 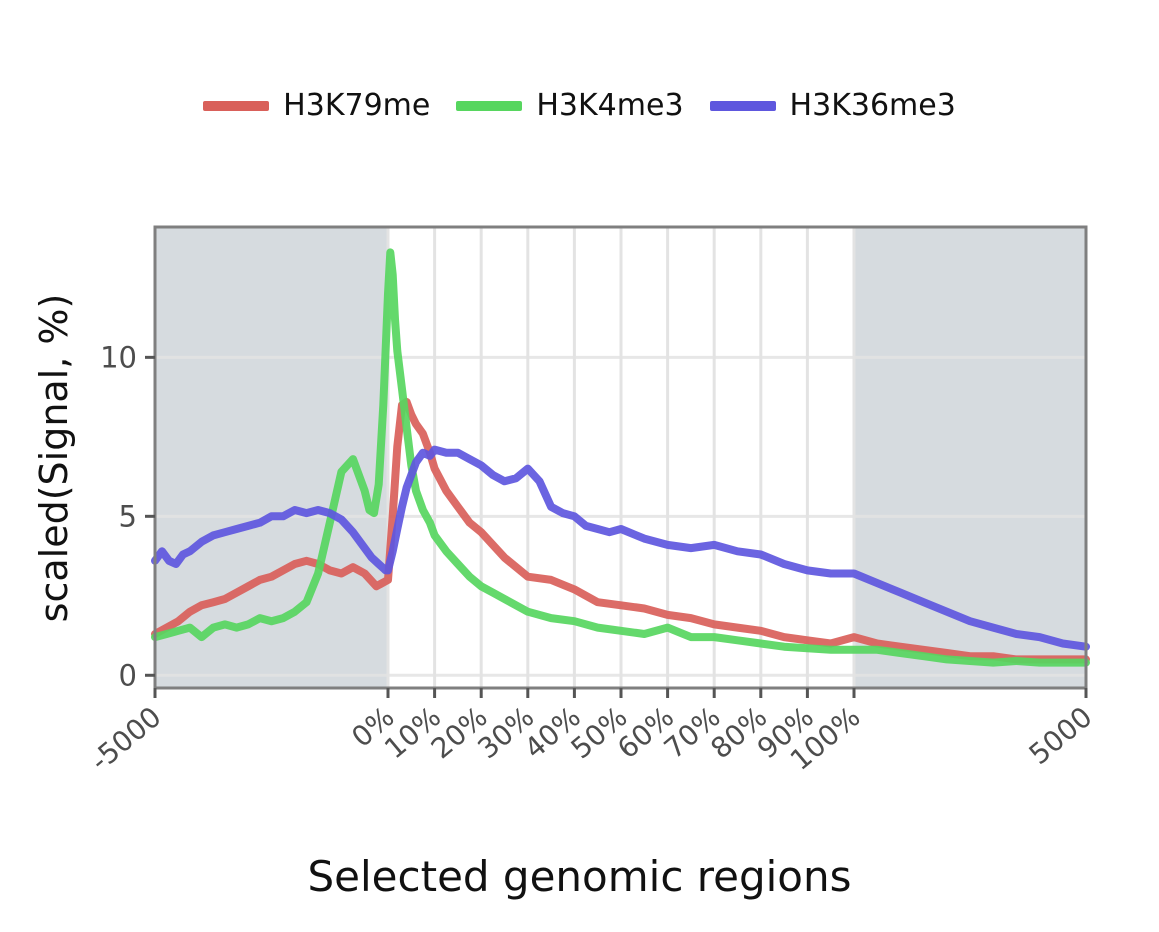 What do you see at coordinates (970, 457) in the screenshot?
I see `downstream-flank-shade` at bounding box center [970, 457].